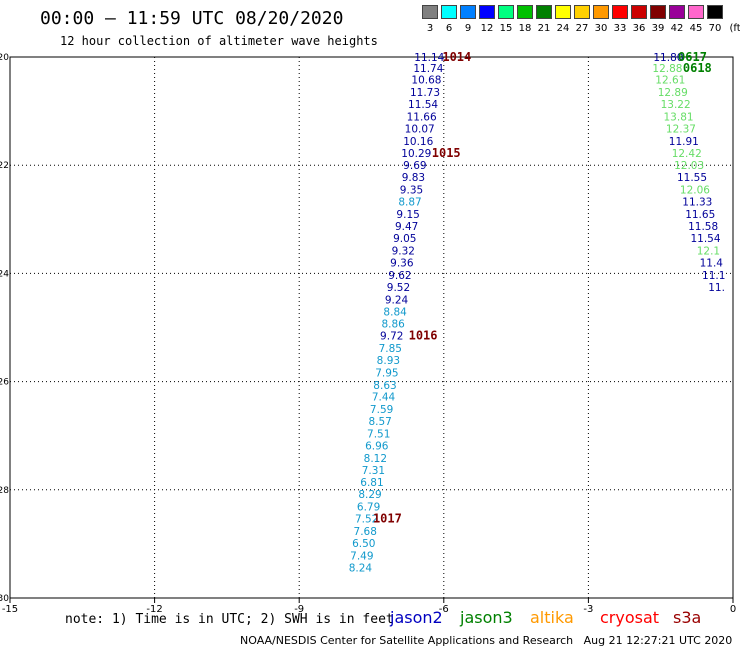 This screenshot has width=740, height=650. What do you see at coordinates (4, 599) in the screenshot?
I see `y-tick-label: -30` at bounding box center [4, 599].